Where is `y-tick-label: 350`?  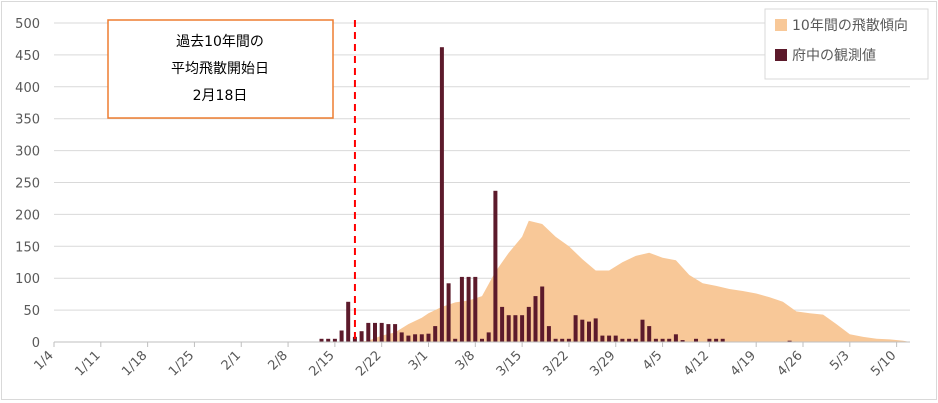 y-tick-label: 350 is located at coordinates (27, 120).